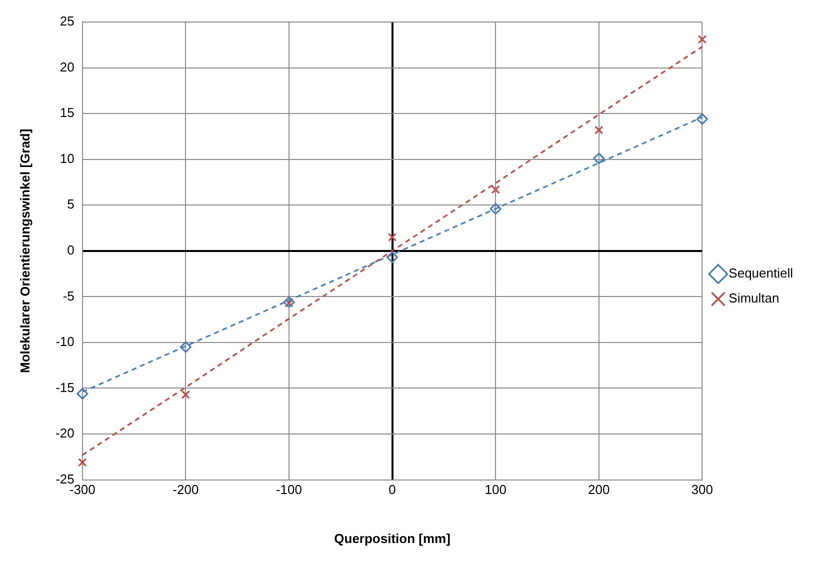 The image size is (827, 561). I want to click on x-tick-label: 0, so click(392, 490).